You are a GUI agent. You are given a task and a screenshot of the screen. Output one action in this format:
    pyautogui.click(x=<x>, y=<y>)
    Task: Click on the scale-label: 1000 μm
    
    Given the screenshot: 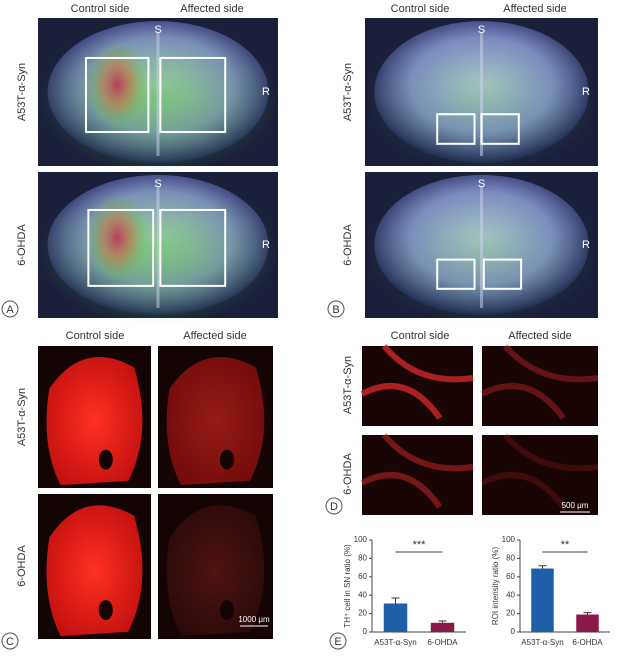 What is the action you would take?
    pyautogui.click(x=254, y=619)
    